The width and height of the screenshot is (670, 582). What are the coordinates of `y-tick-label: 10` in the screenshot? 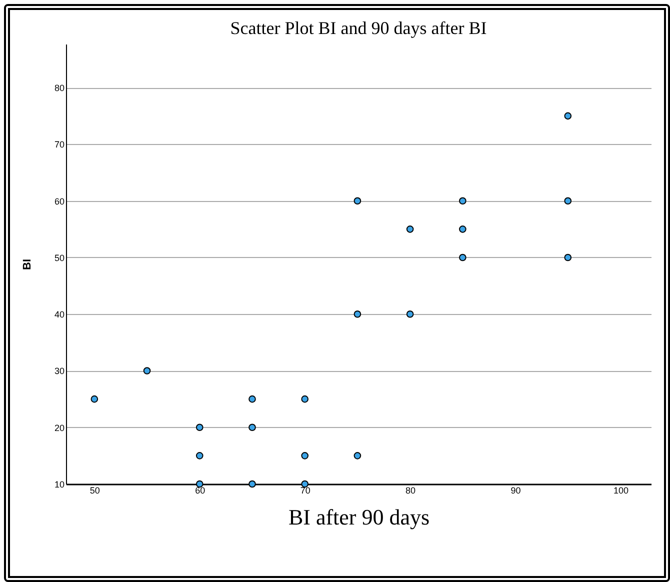 It's located at (59, 485).